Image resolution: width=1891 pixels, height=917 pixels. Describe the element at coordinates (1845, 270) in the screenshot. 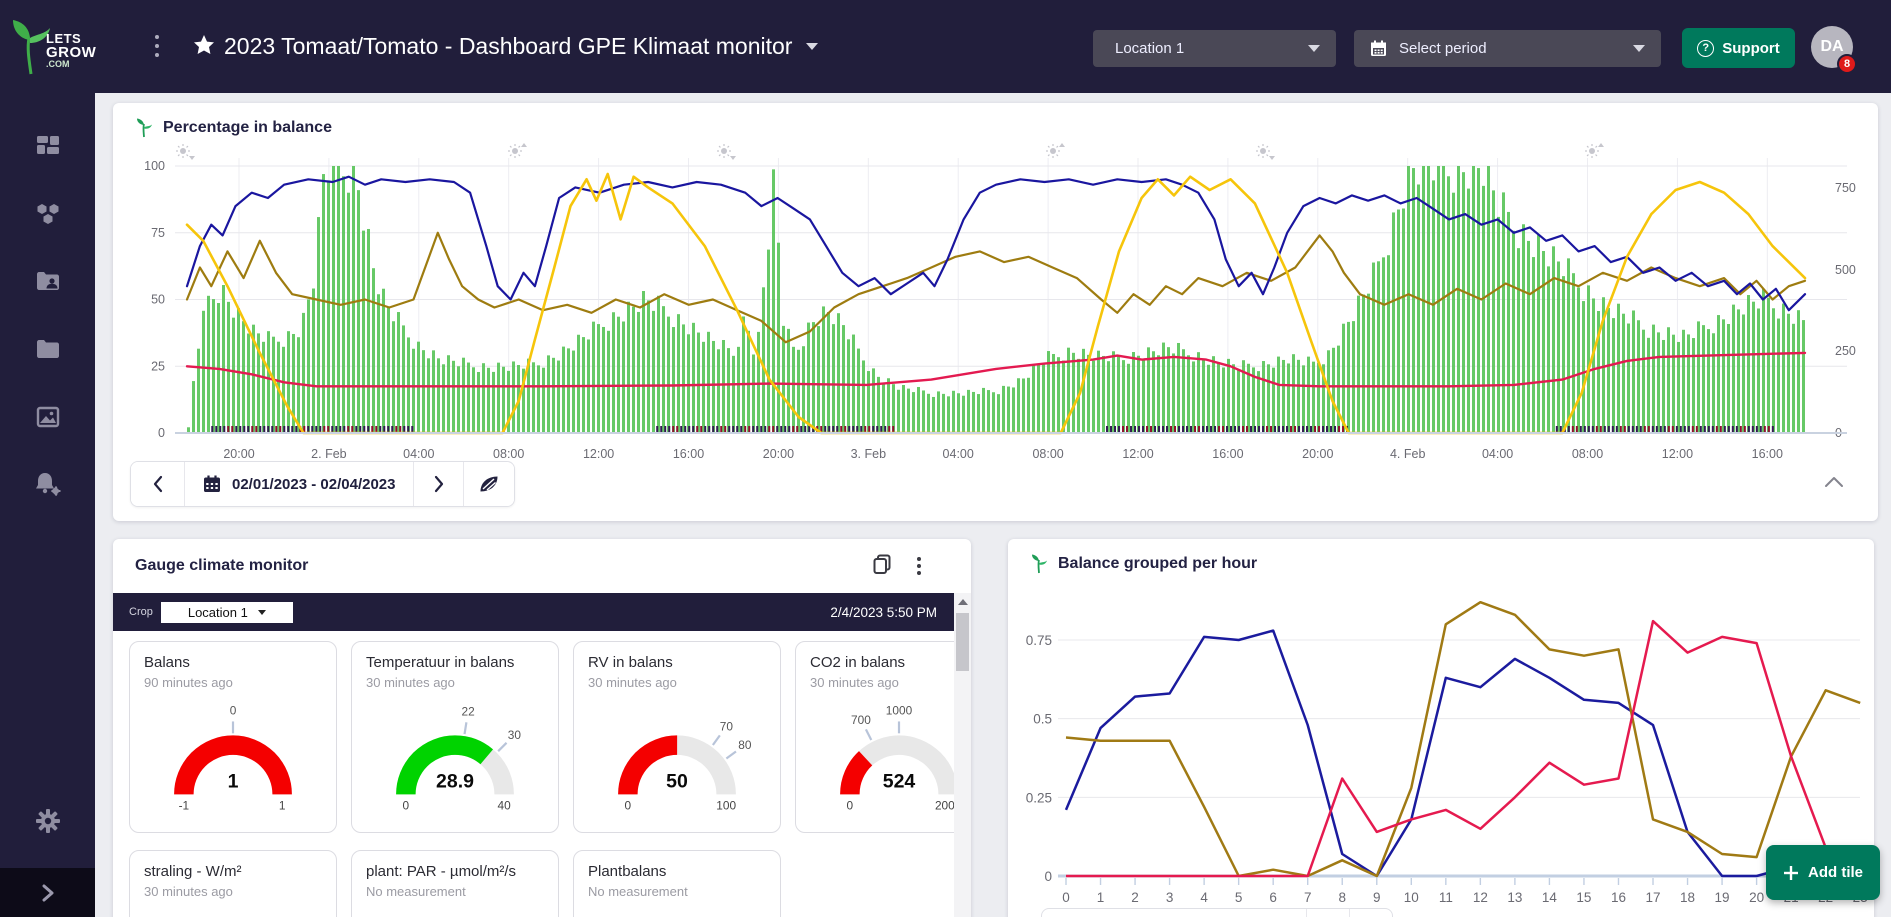

I see `svg-text: 500` at that location.